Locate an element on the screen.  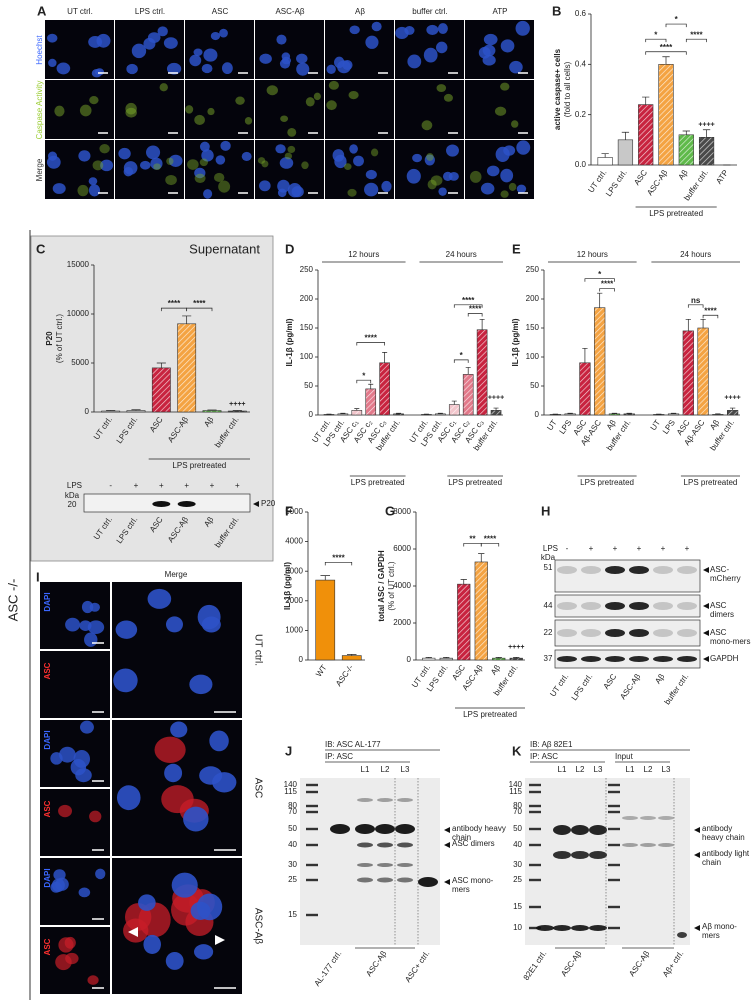
kda-value: 22 is located at coordinates (548, 632).